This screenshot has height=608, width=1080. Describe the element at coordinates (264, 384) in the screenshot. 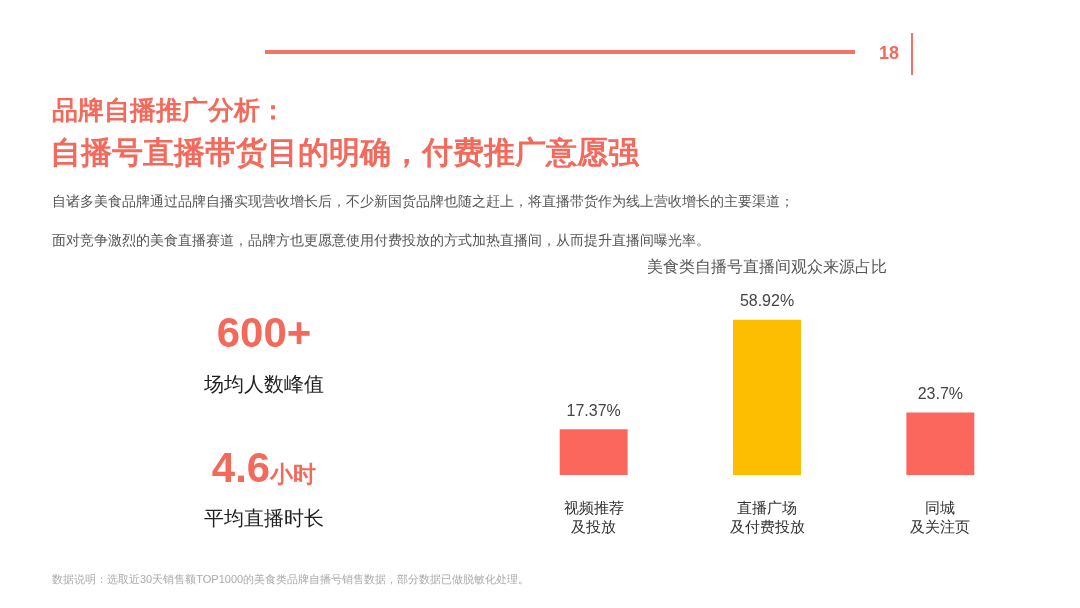

I see `text: 场均人数峰值` at that location.